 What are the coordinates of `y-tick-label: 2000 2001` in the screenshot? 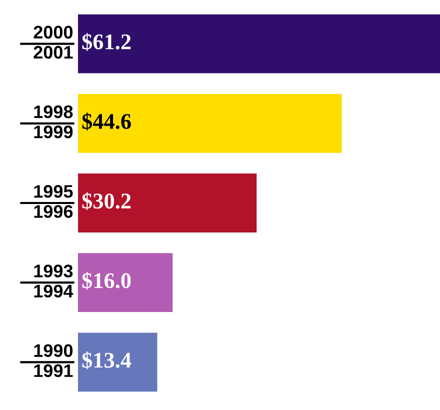 It's located at (53, 42).